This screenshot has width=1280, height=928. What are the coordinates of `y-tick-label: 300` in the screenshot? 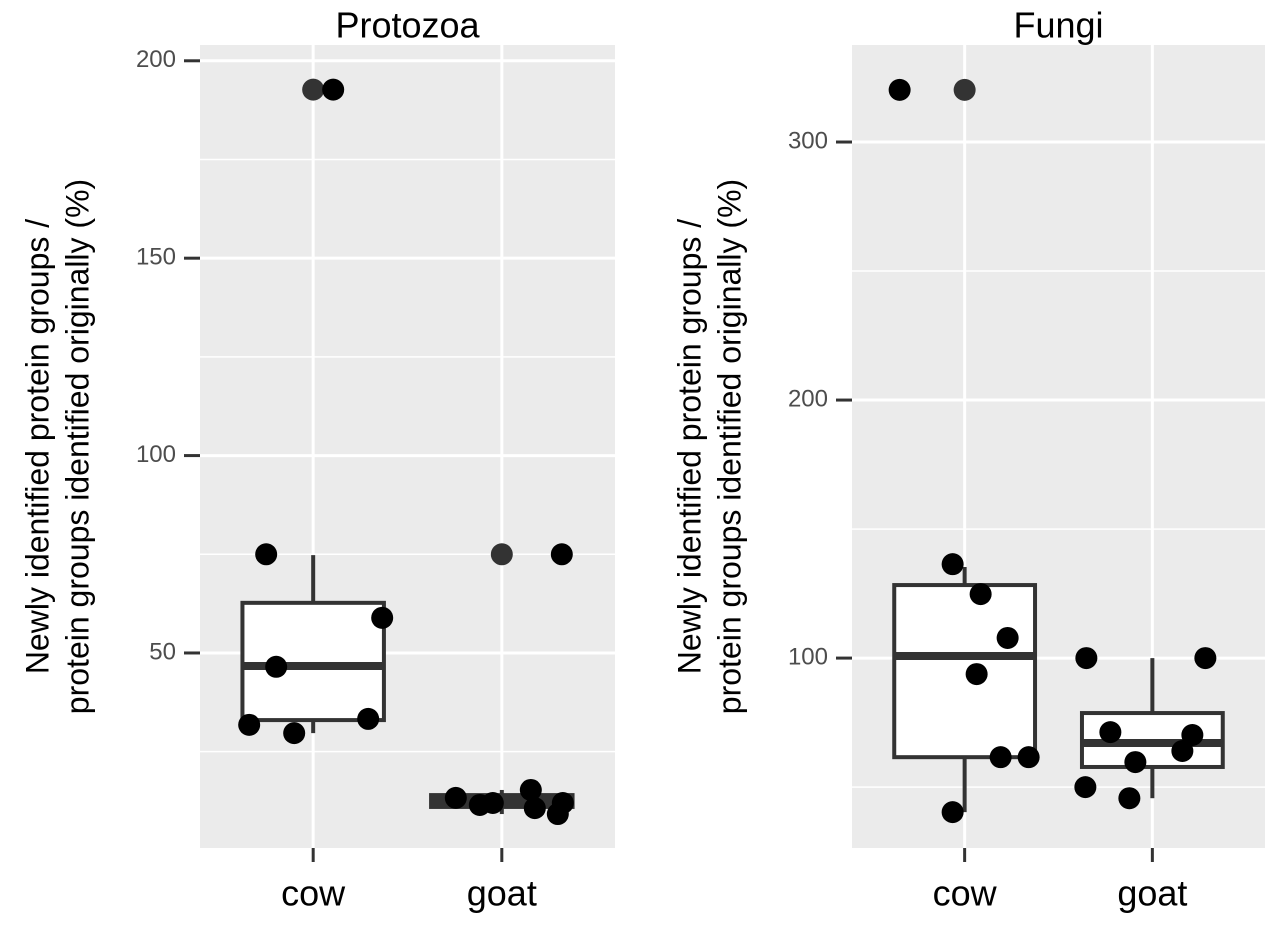 It's located at (808, 140).